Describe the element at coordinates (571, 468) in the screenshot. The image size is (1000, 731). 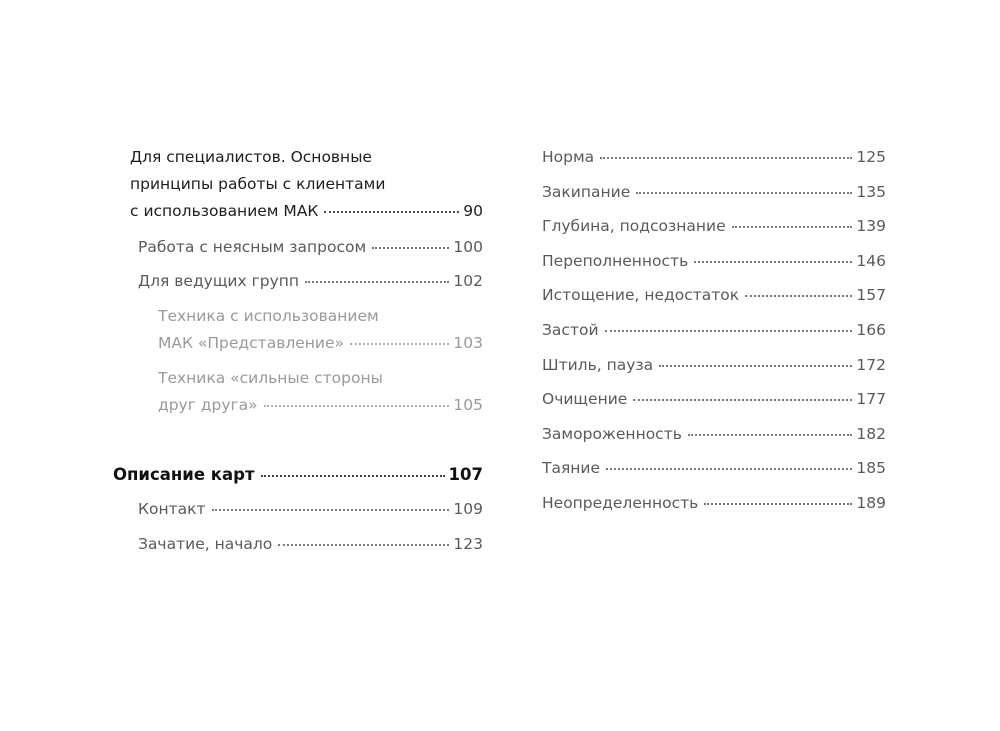
I see `toc-entry-title: Таяние` at that location.